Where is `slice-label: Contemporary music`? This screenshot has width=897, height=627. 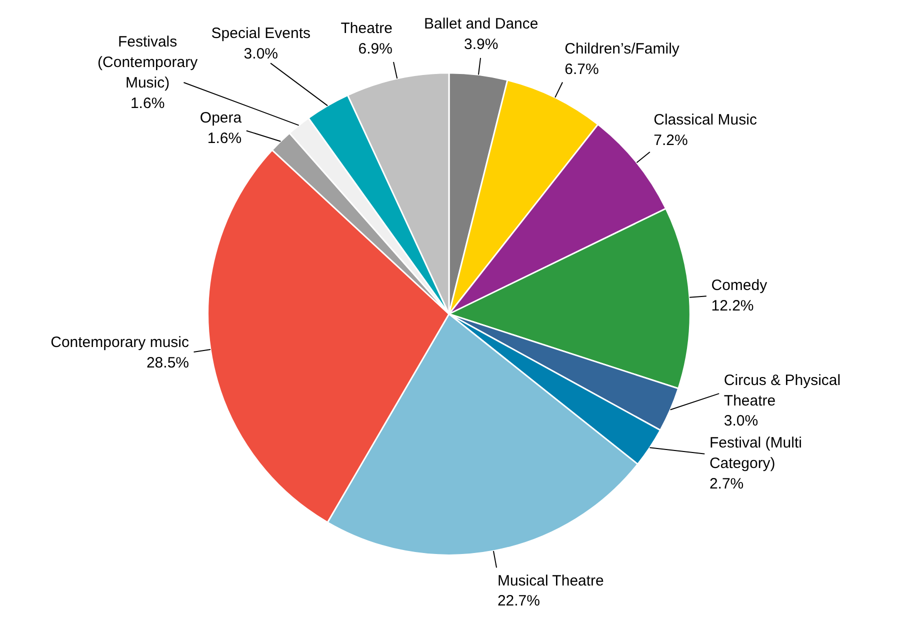 slice-label: Contemporary music is located at coordinates (120, 342).